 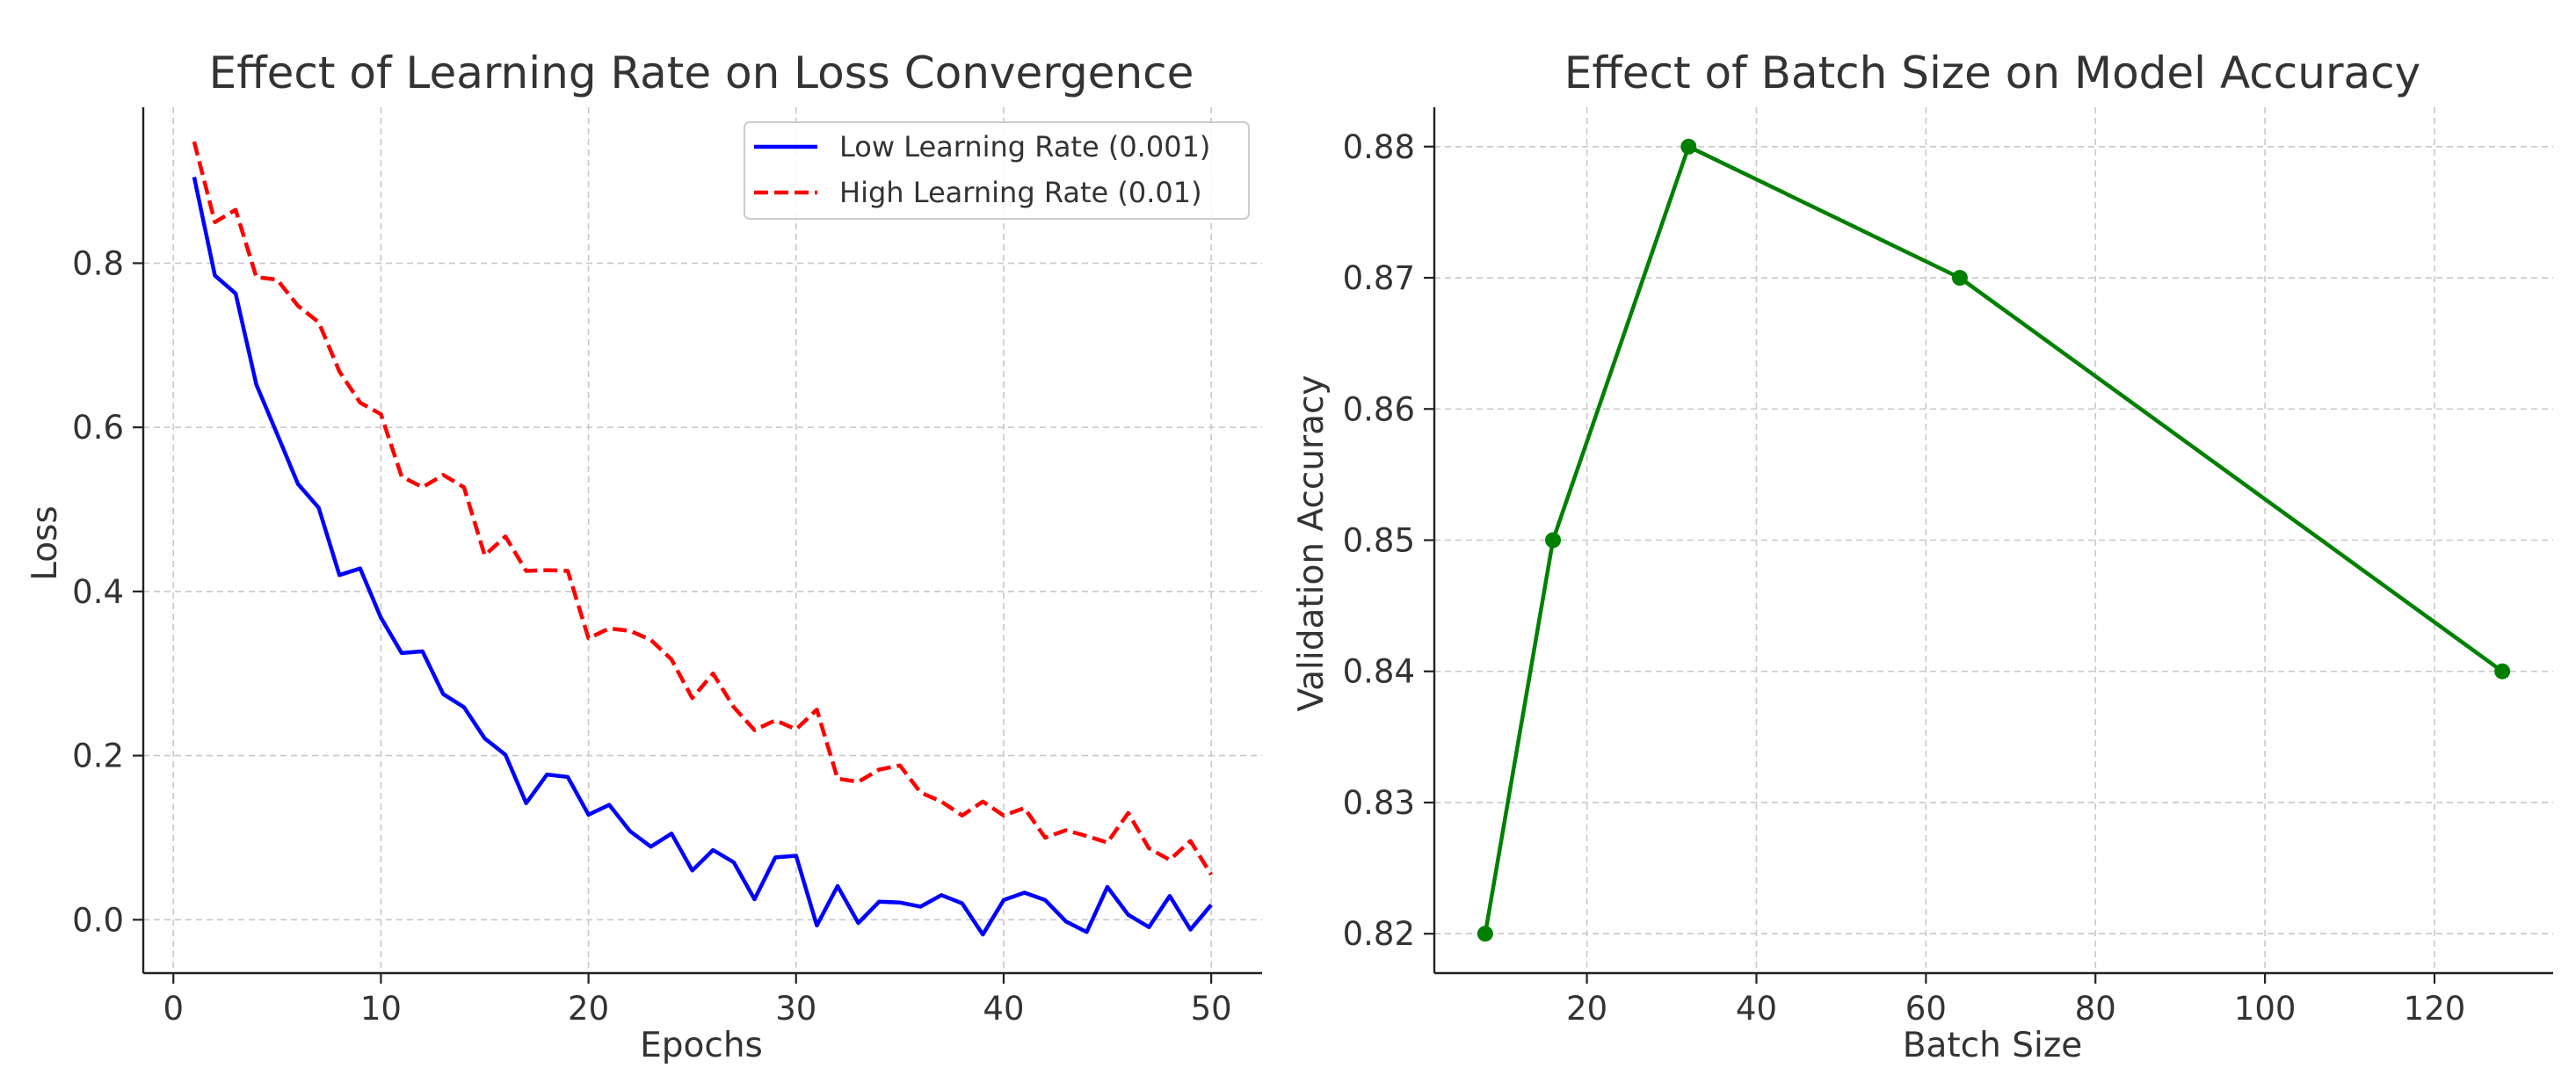 I want to click on y-tick-label: 0.6, so click(x=98, y=428).